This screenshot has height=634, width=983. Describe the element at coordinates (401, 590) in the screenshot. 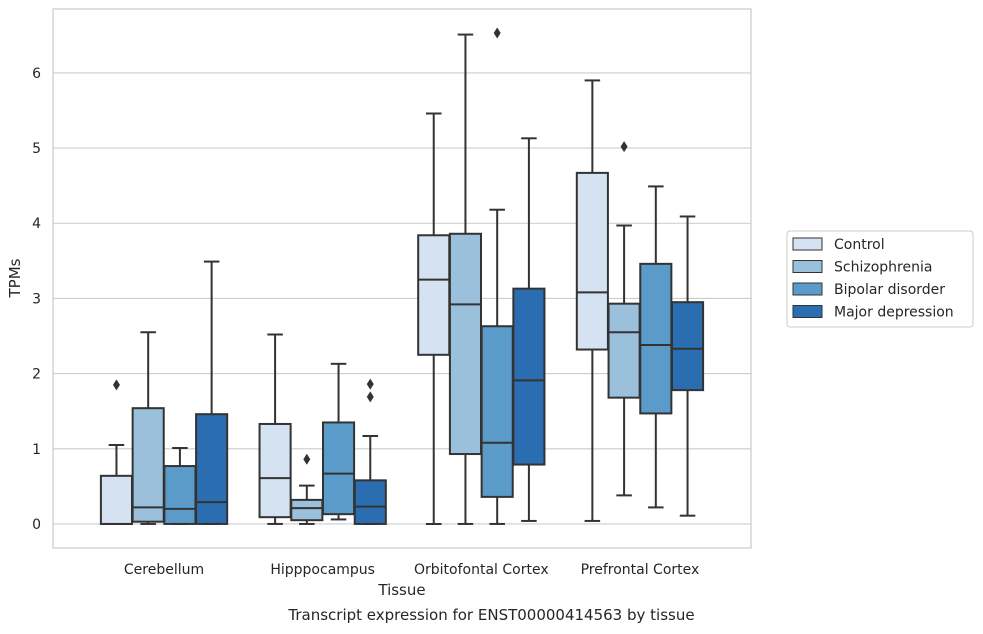

I see `x-axis-label: Tissue` at that location.